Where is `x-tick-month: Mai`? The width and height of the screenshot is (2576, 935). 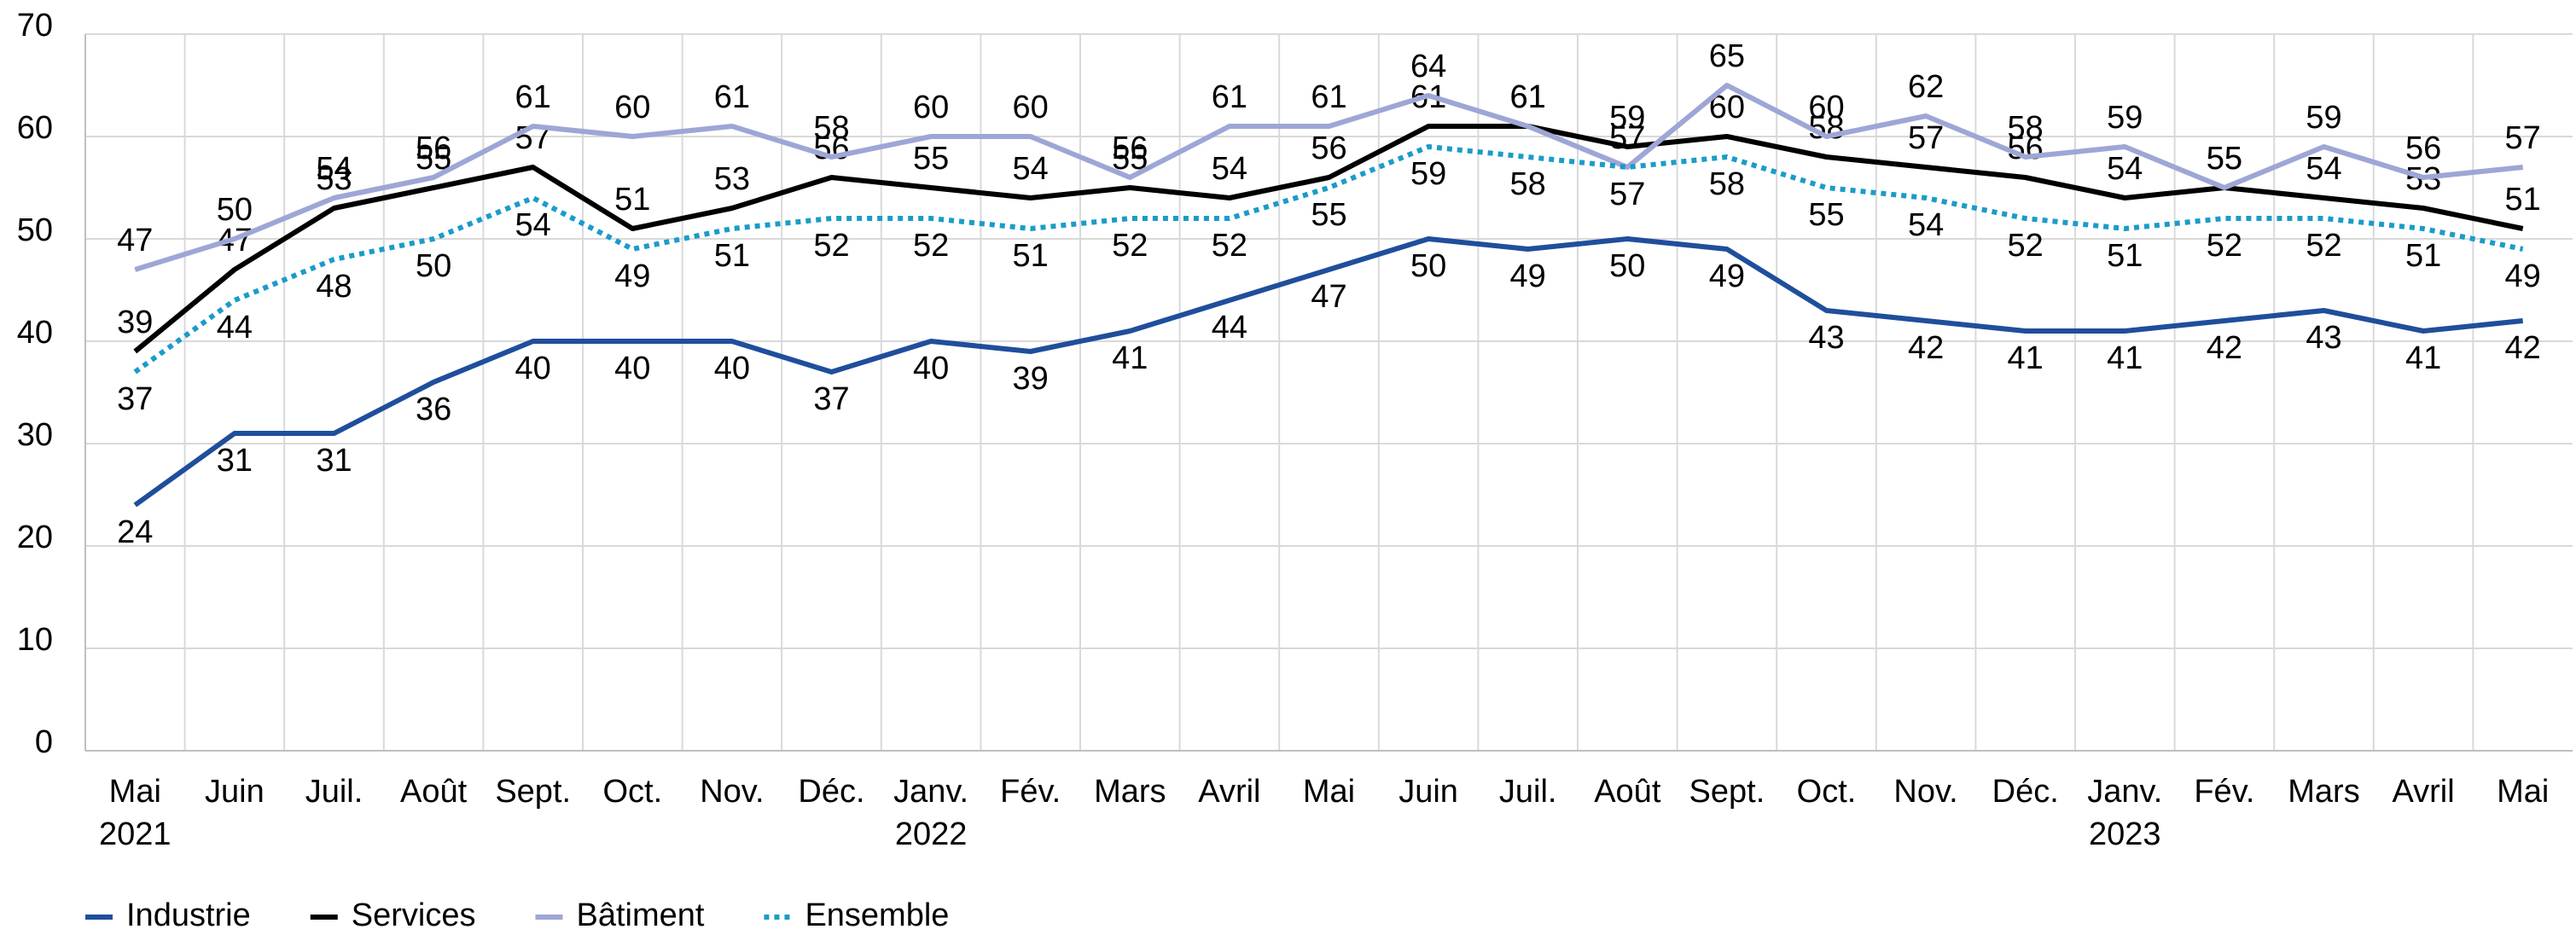
x-tick-month: Mai is located at coordinates (135, 792).